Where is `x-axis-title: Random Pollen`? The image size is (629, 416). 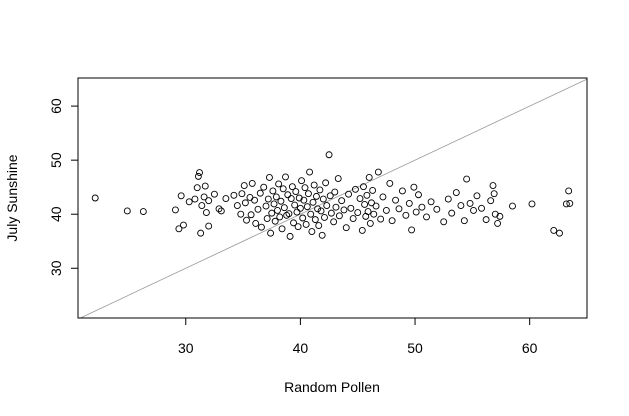
x-axis-title: Random Pollen is located at coordinates (332, 387).